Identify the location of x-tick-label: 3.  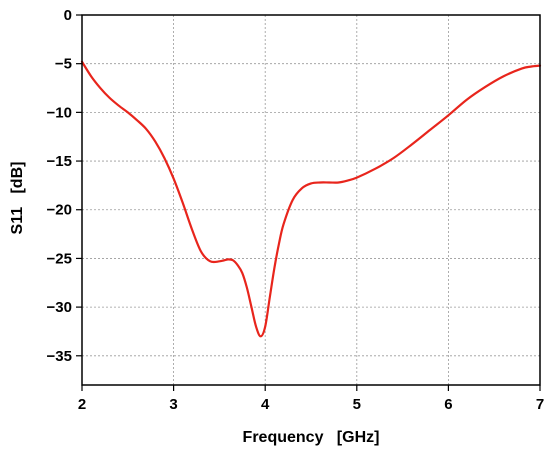
(173, 404).